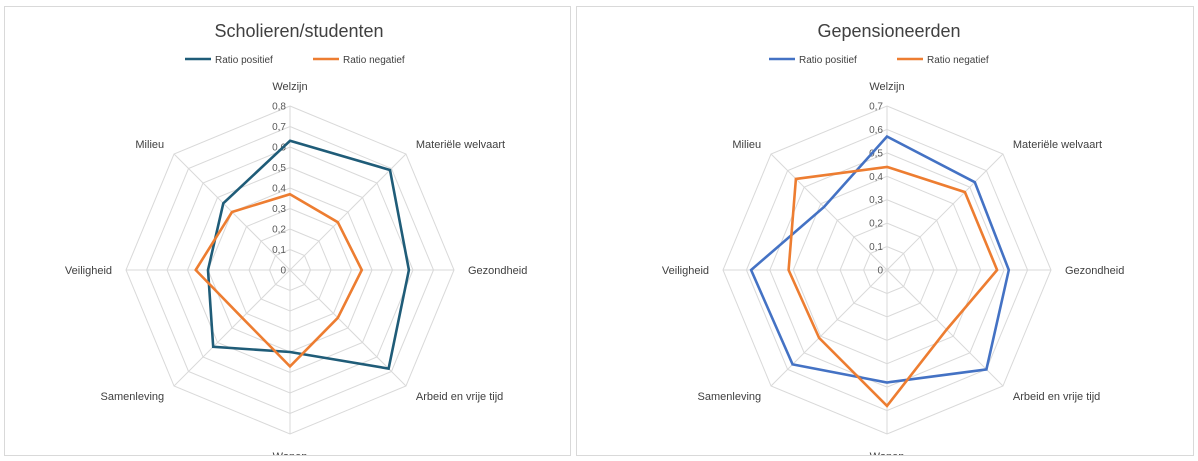 This screenshot has height=461, width=1198. What do you see at coordinates (888, 31) in the screenshot?
I see `chart-title: Gepensioneerden` at bounding box center [888, 31].